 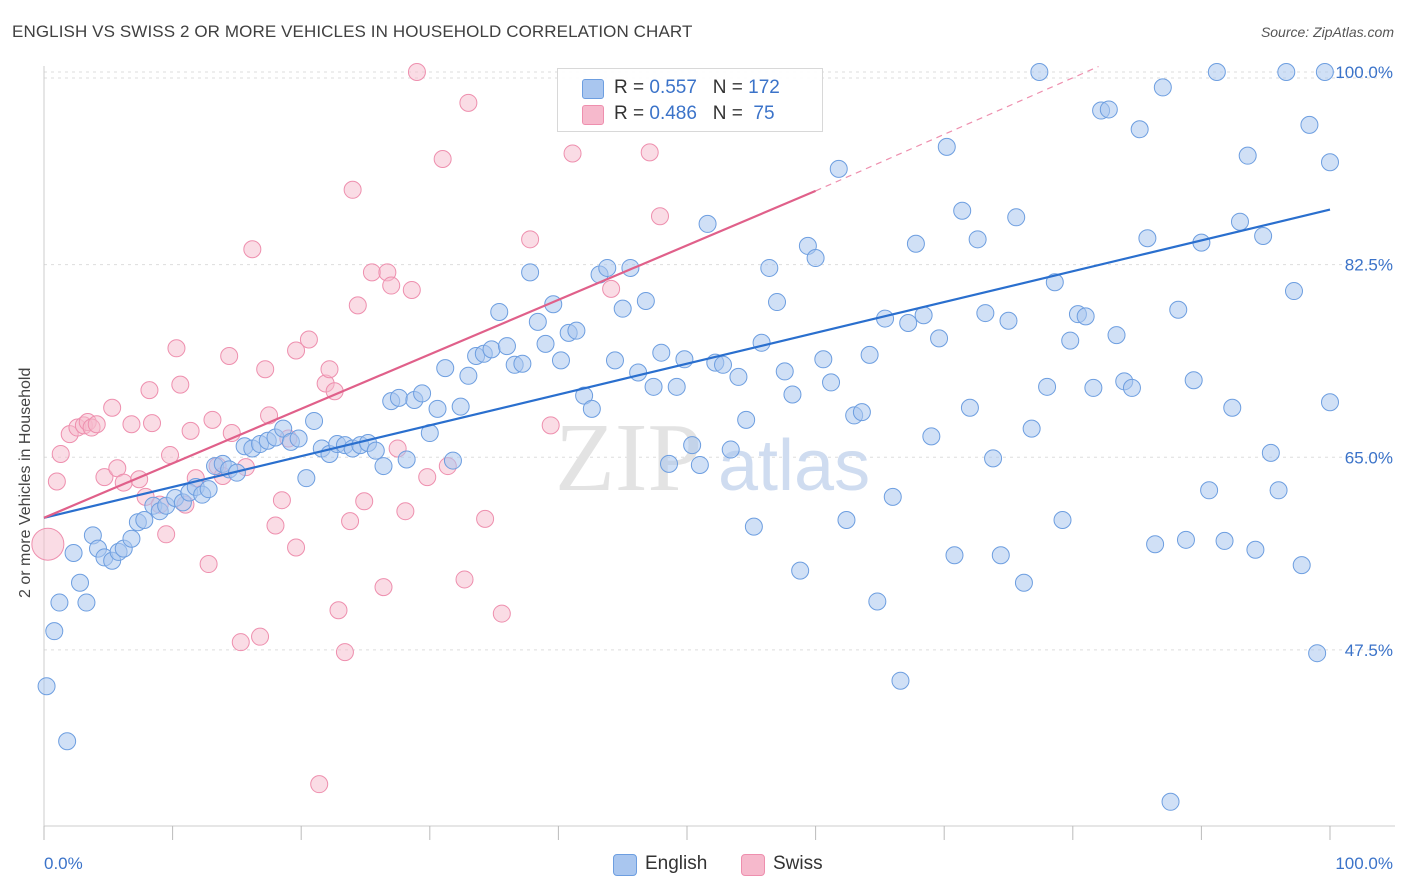 I want to click on swiss-swatch-icon, so click(x=593, y=115).